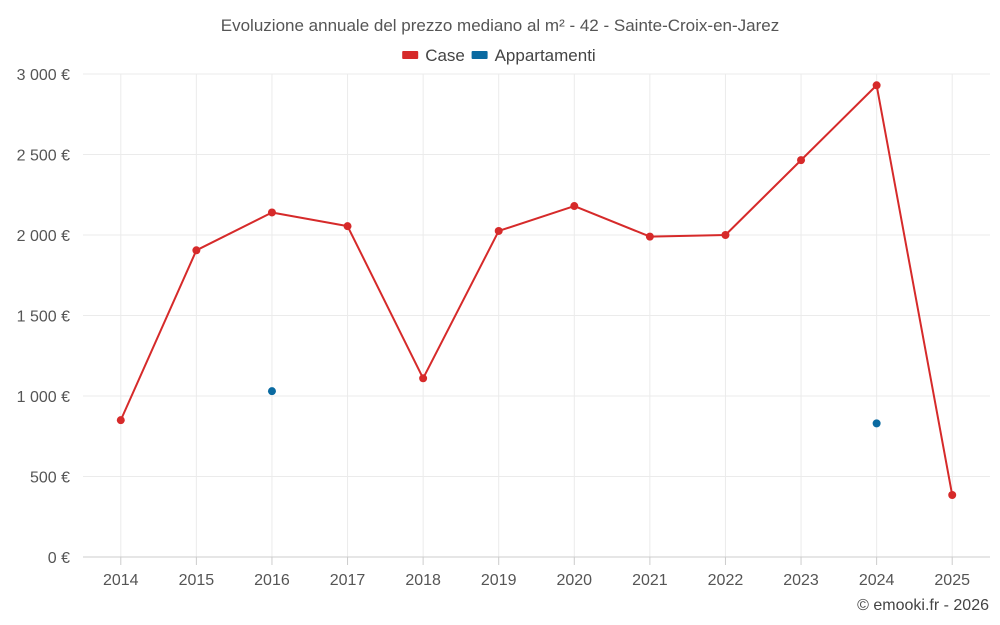  Describe the element at coordinates (499, 580) in the screenshot. I see `x-tick-label: 2019` at that location.